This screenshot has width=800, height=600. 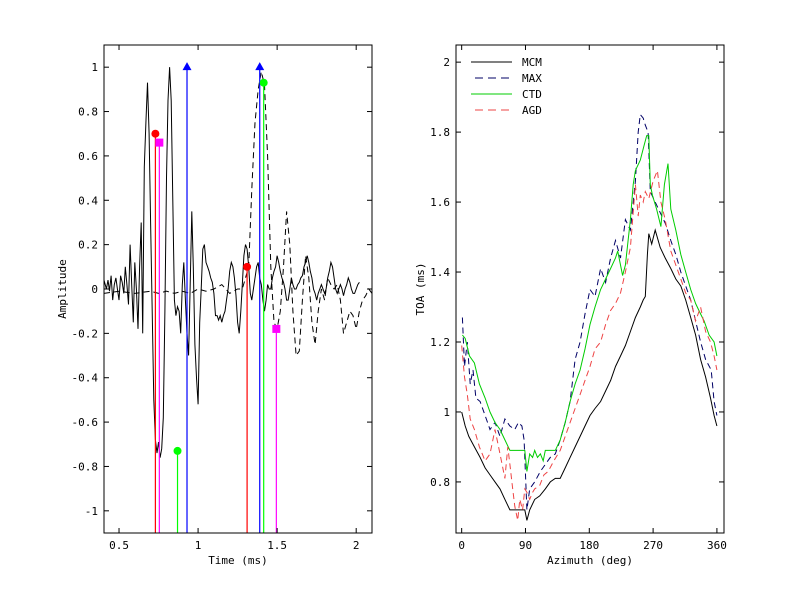 What do you see at coordinates (62, 289) in the screenshot?
I see `amplitude-y-axis-label: Amplitude` at bounding box center [62, 289].